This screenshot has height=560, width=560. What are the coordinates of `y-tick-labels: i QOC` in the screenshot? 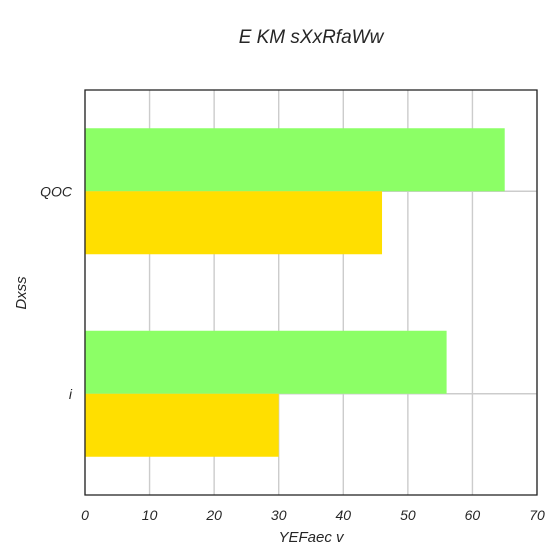 It's located at (56, 292).